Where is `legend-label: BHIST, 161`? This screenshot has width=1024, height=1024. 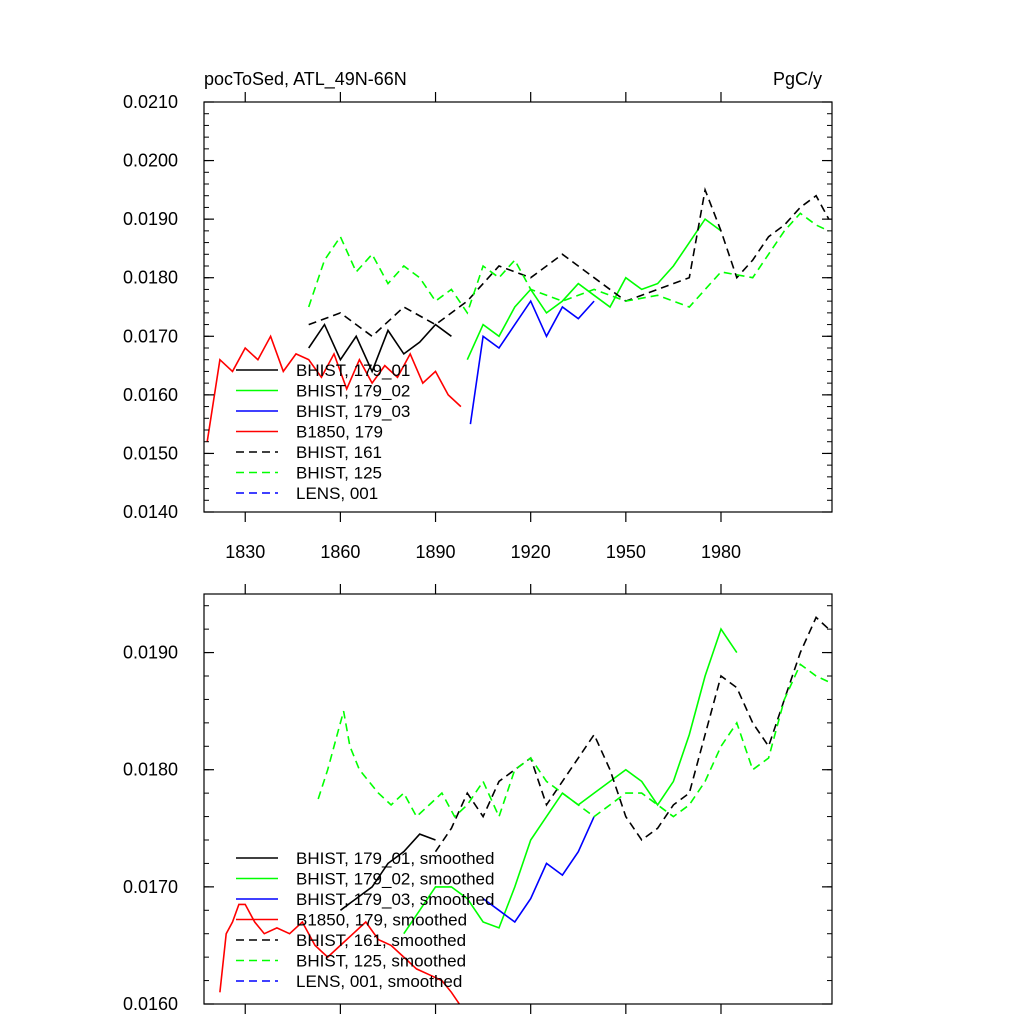 legend-label: BHIST, 161 is located at coordinates (339, 452).